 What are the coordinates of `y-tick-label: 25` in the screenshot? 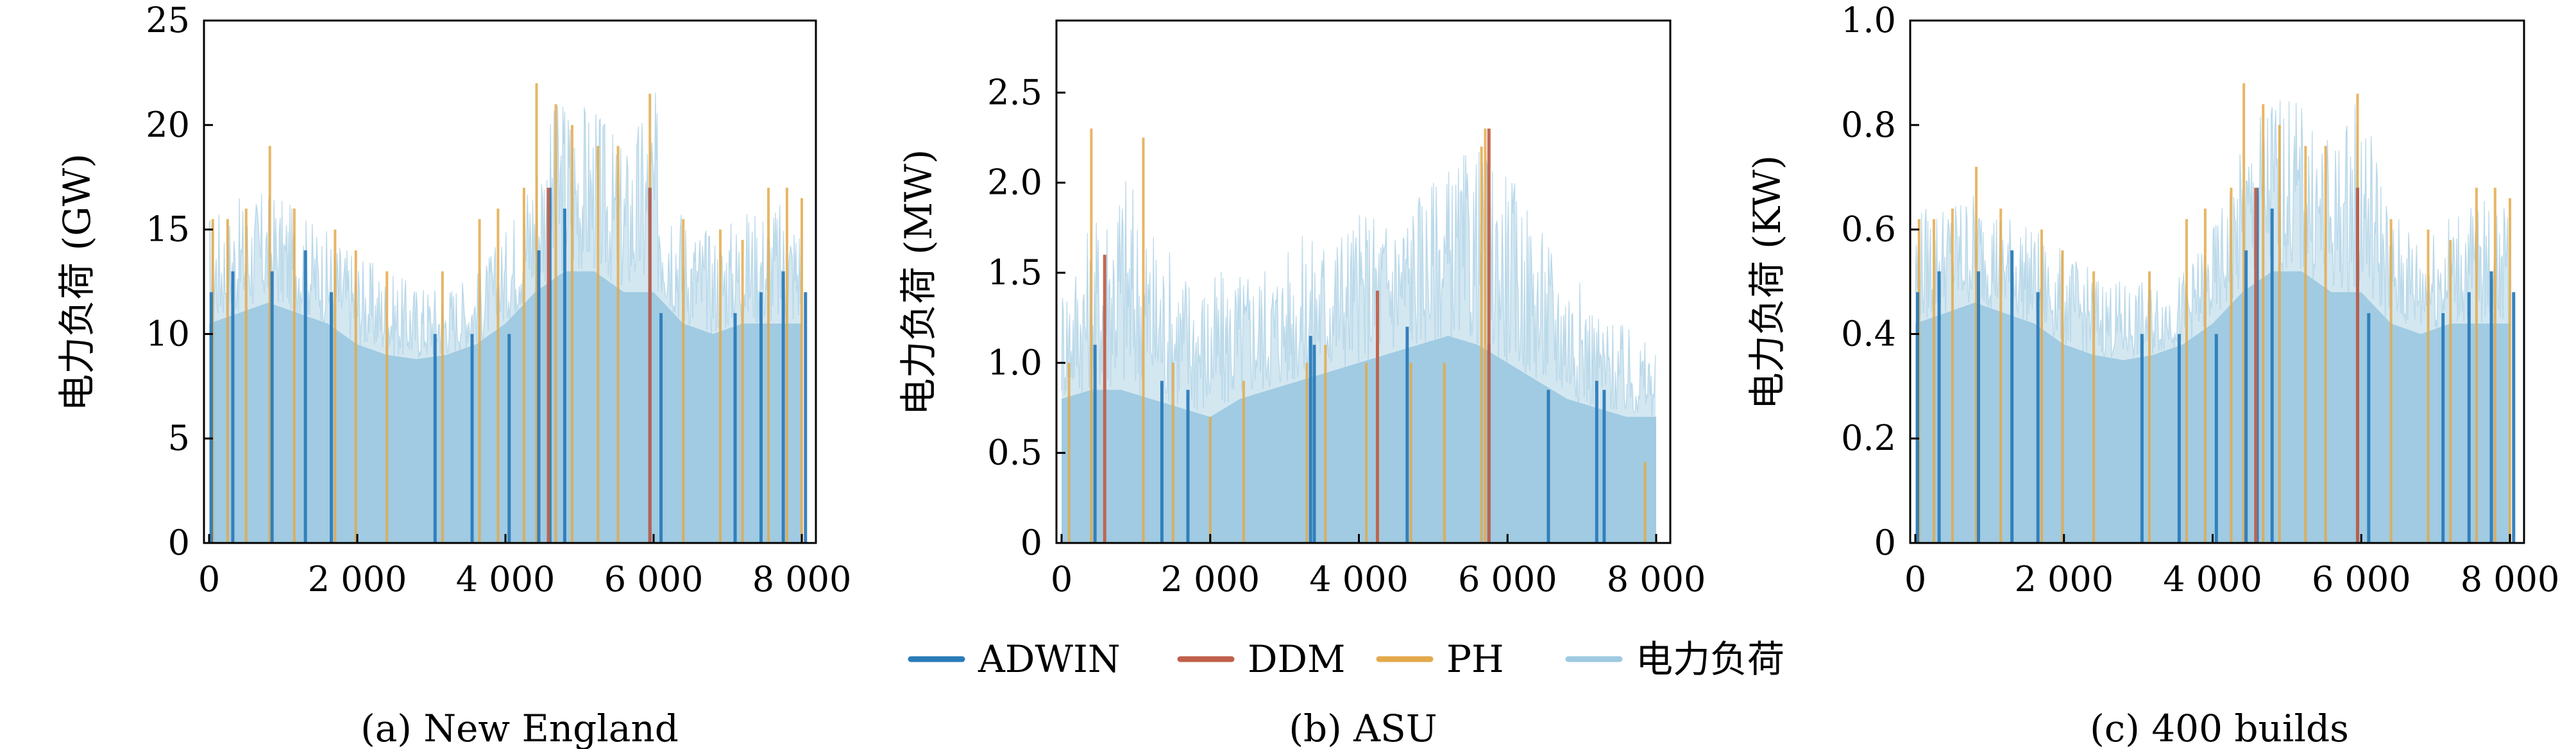 It's located at (168, 20).